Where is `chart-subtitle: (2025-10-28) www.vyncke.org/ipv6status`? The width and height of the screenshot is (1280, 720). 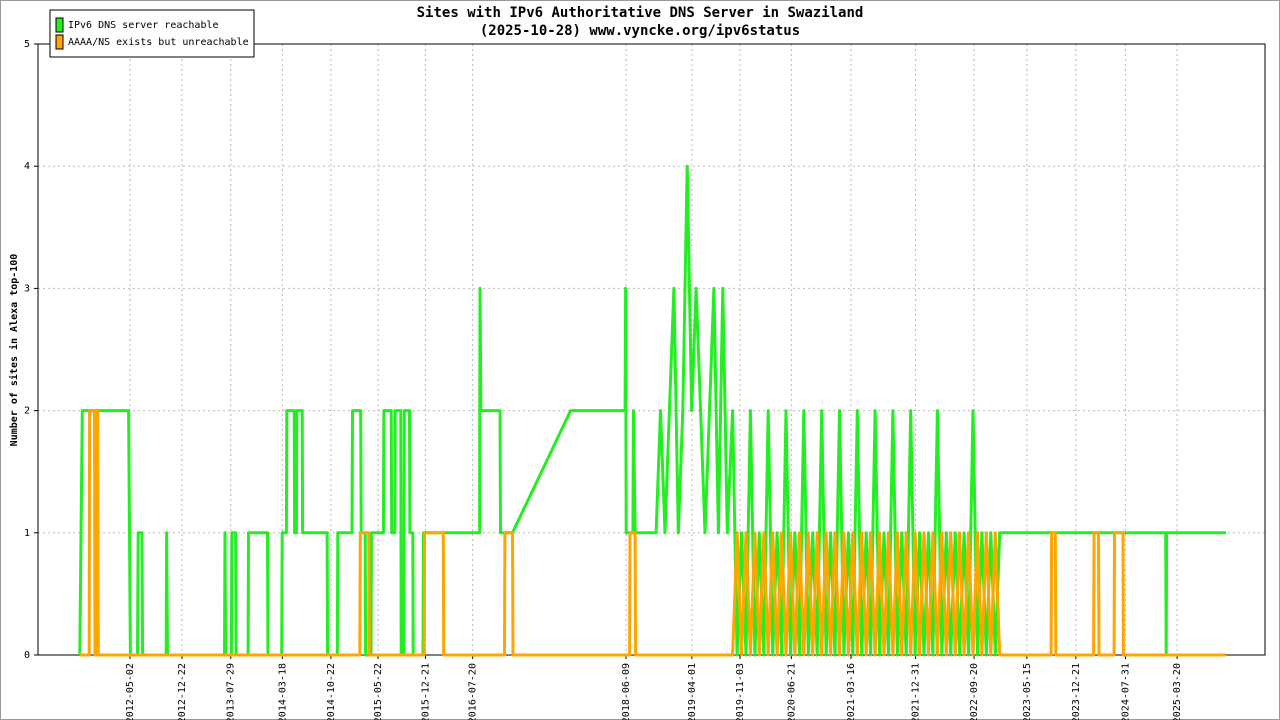
chart-subtitle: (2025-10-28) www.vyncke.org/ipv6status is located at coordinates (640, 31).